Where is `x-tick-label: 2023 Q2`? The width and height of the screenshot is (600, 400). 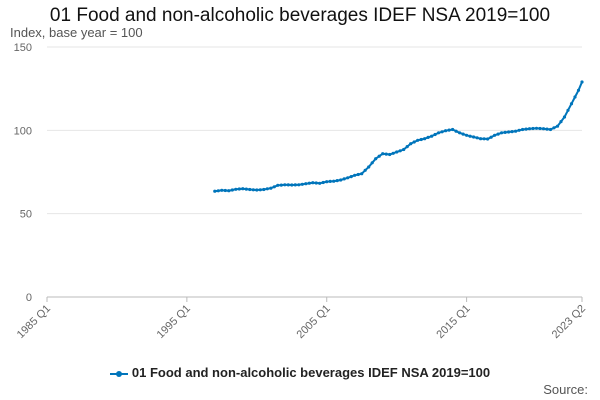
x-tick-label: 2023 Q2 is located at coordinates (569, 322).